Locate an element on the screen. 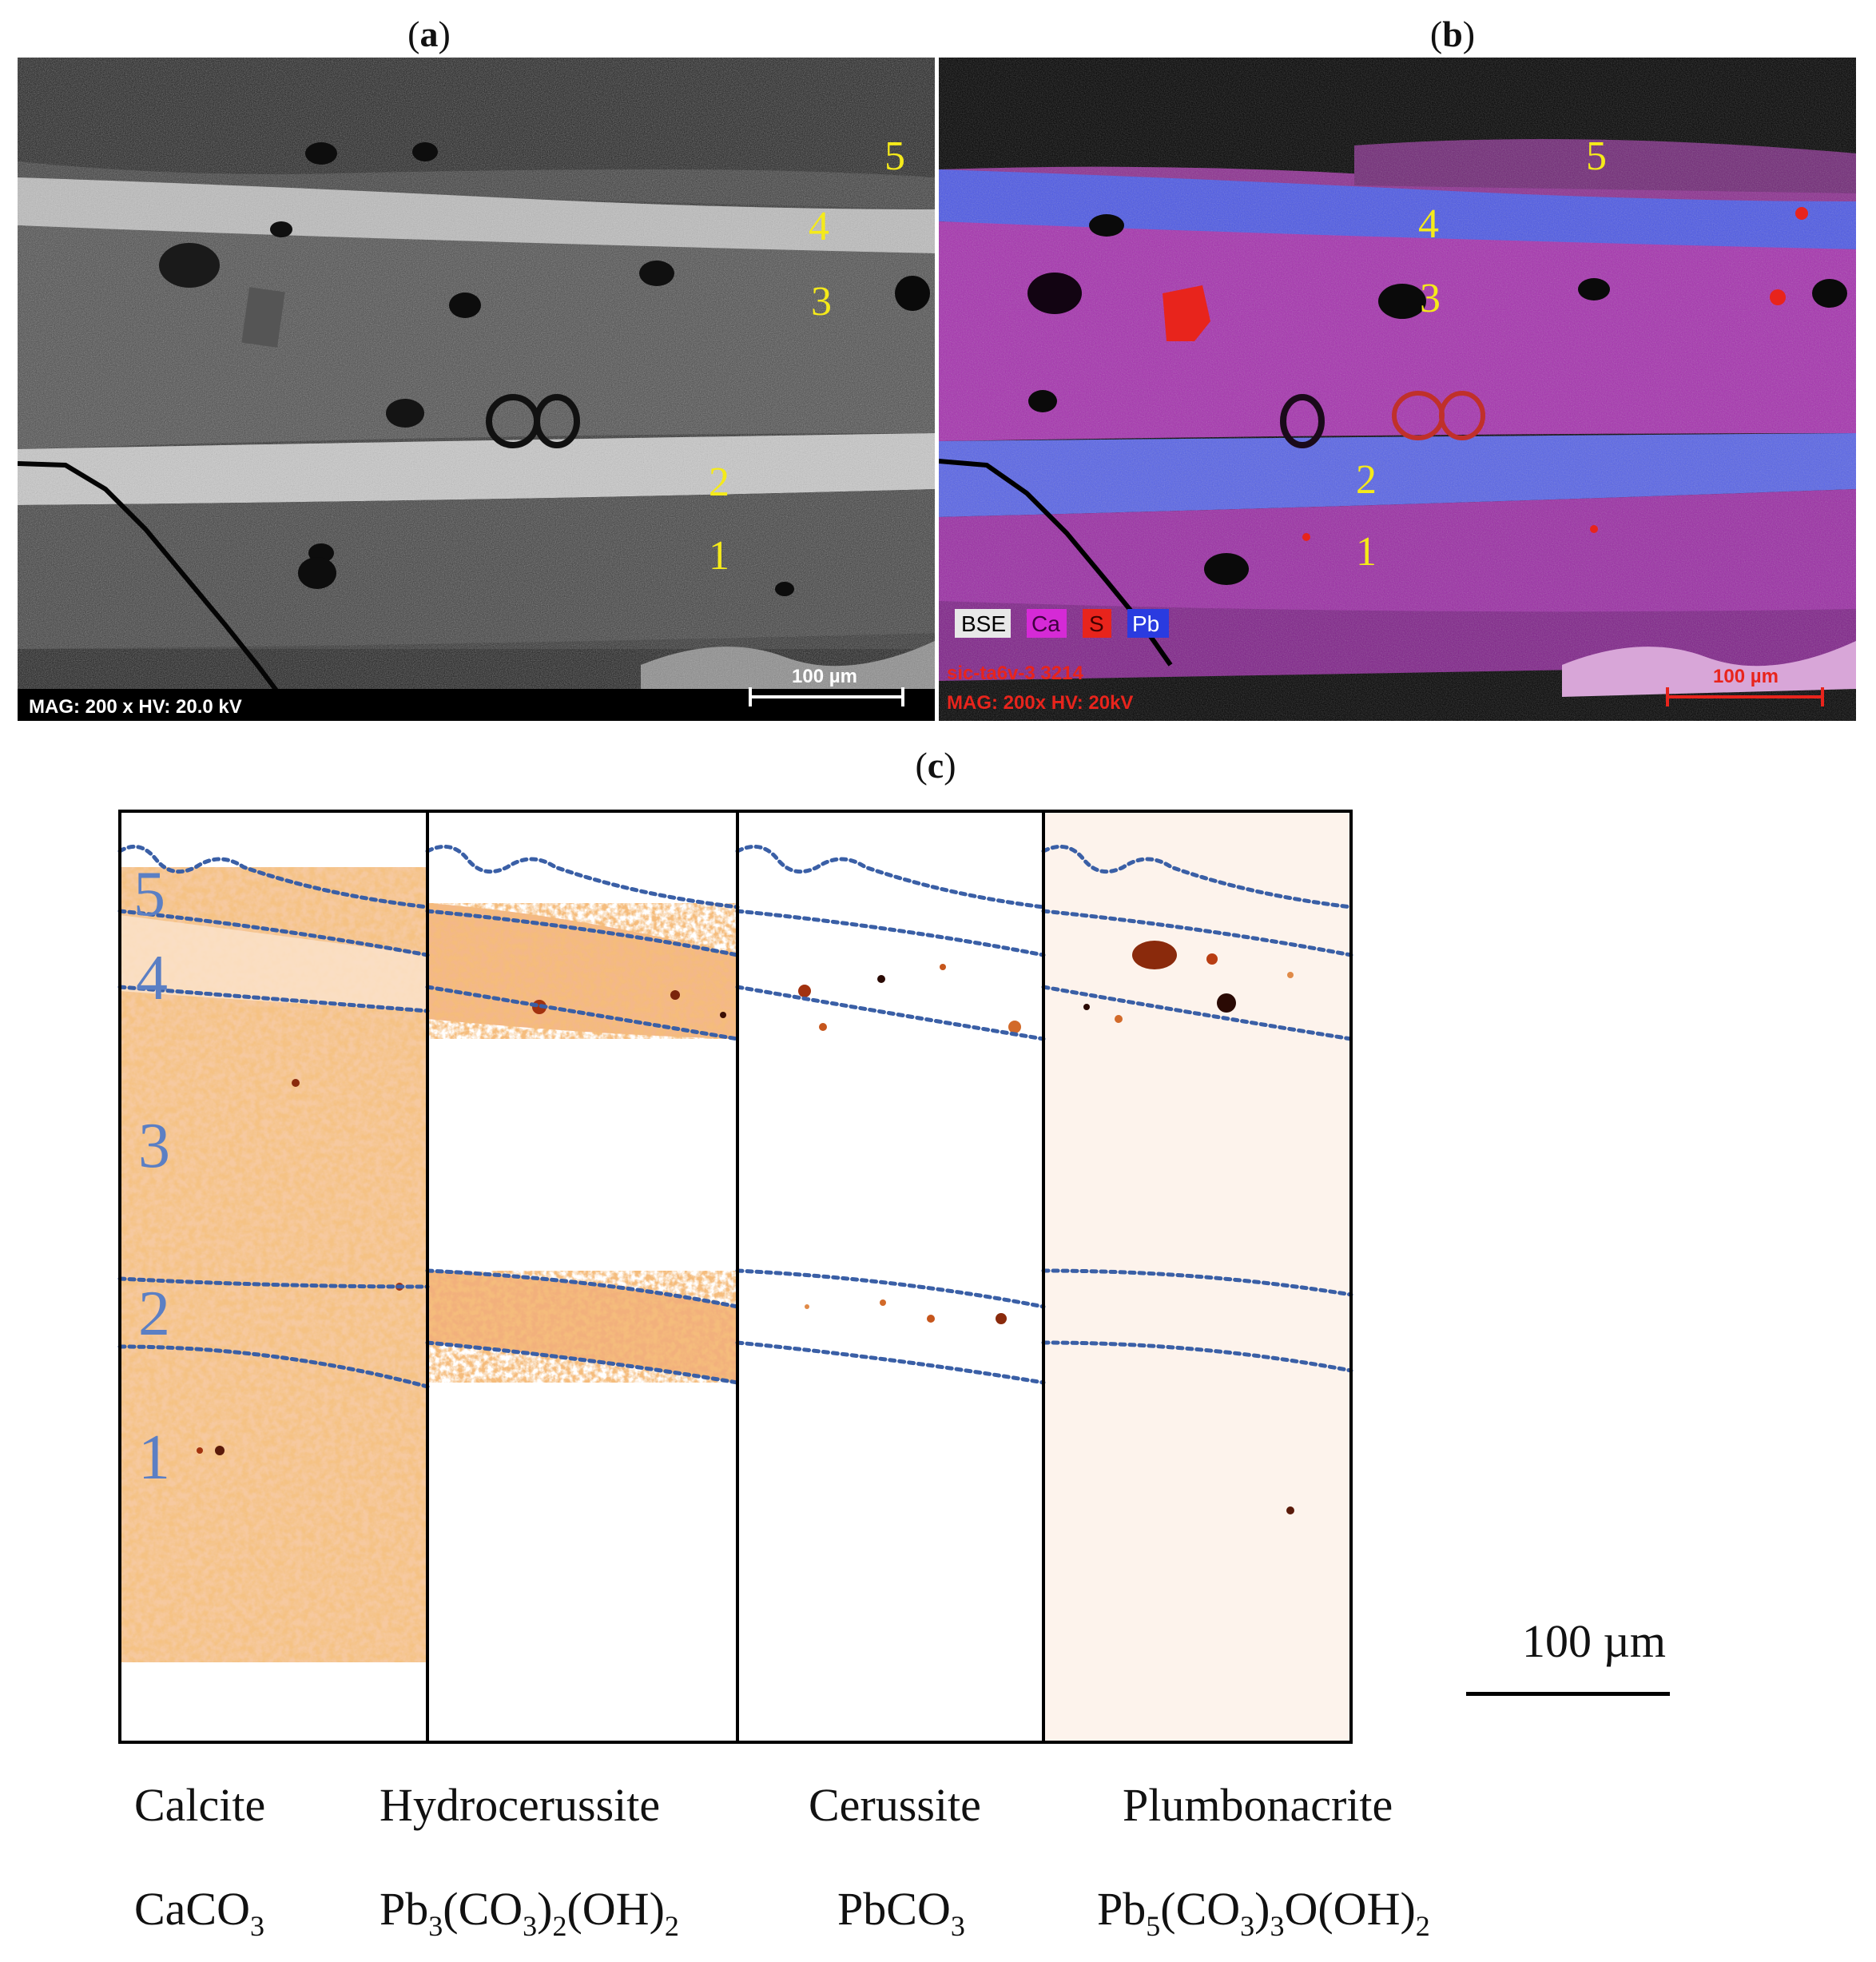 The width and height of the screenshot is (1876, 1962). panel-label-a: (a) is located at coordinates (429, 34).